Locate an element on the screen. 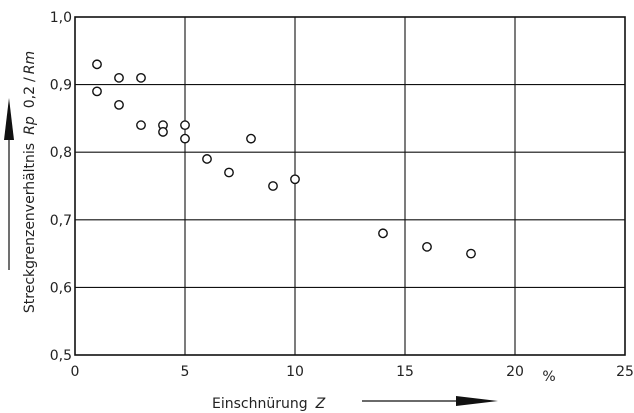 This screenshot has height=413, width=634. x-tick-labels: 0 5 10 15 20 25 is located at coordinates (352, 372).